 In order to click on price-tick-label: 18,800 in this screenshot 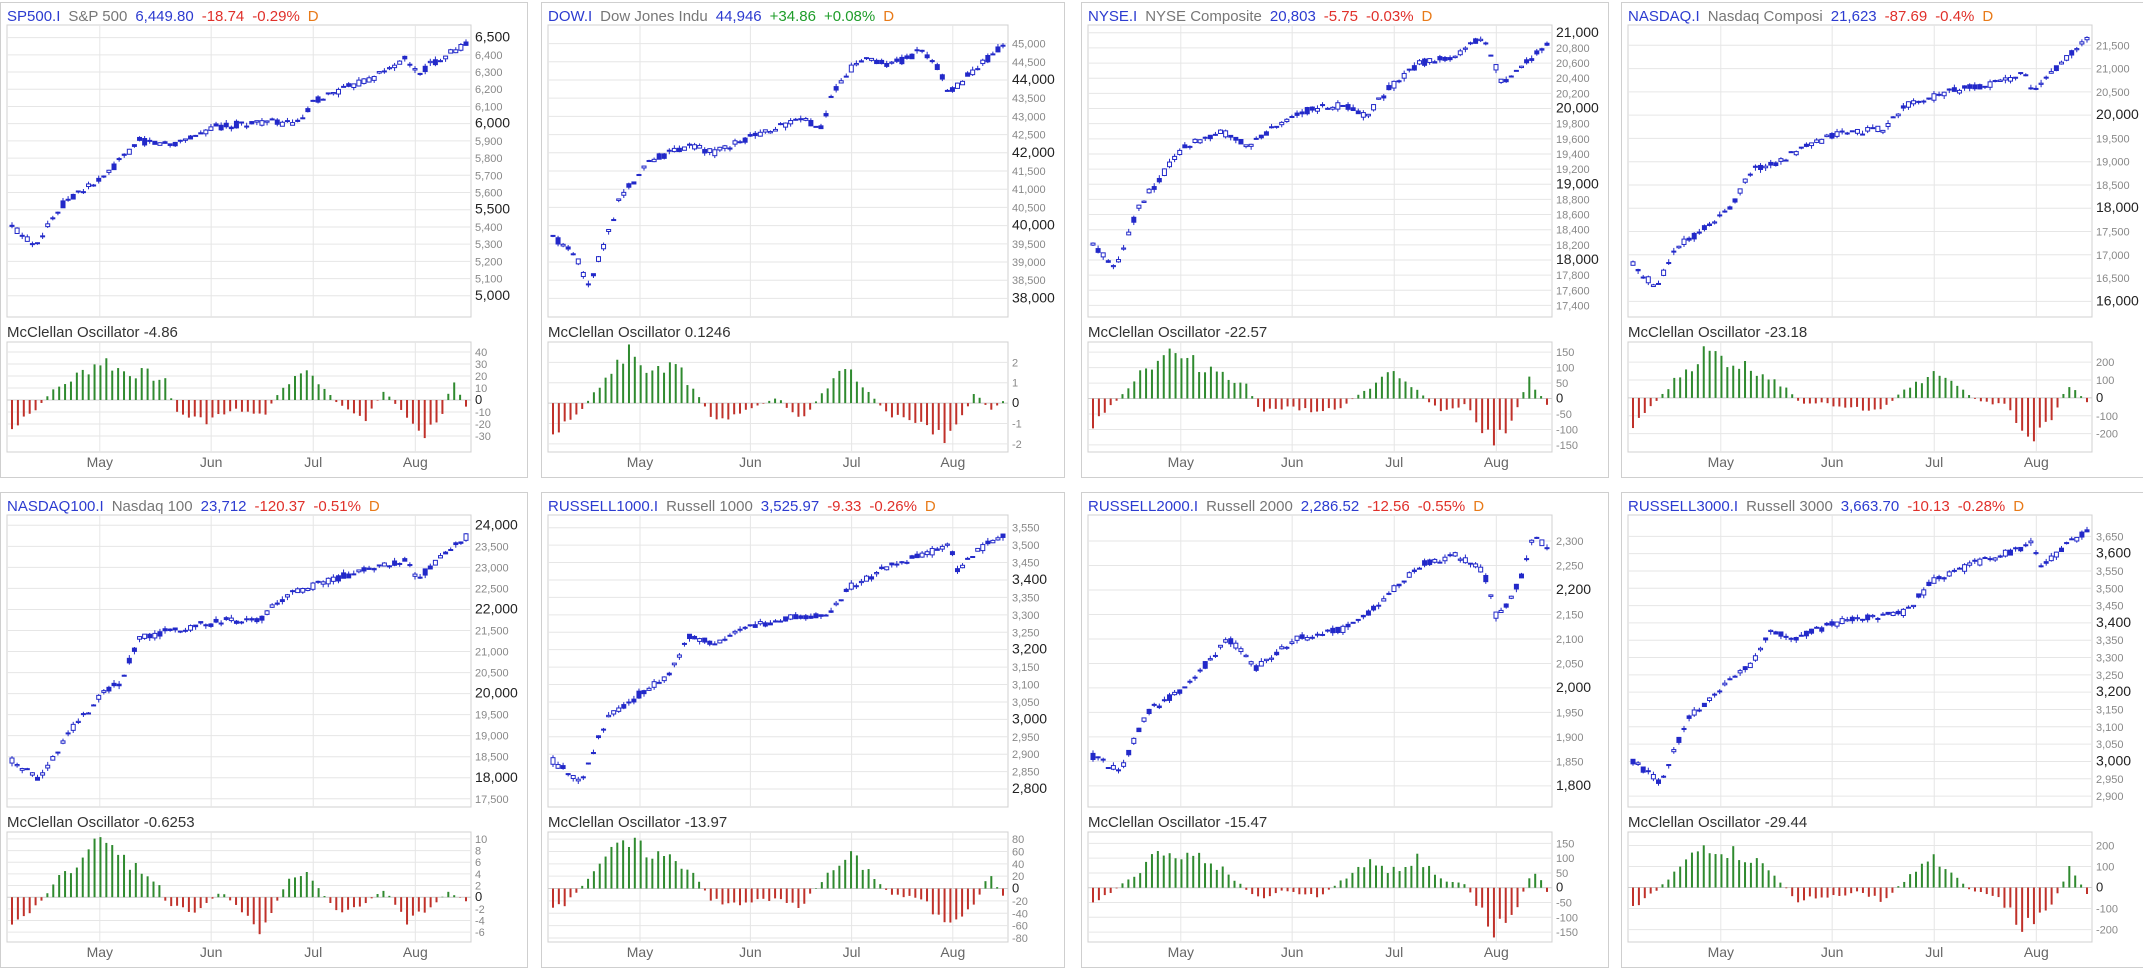, I will do `click(1573, 200)`.